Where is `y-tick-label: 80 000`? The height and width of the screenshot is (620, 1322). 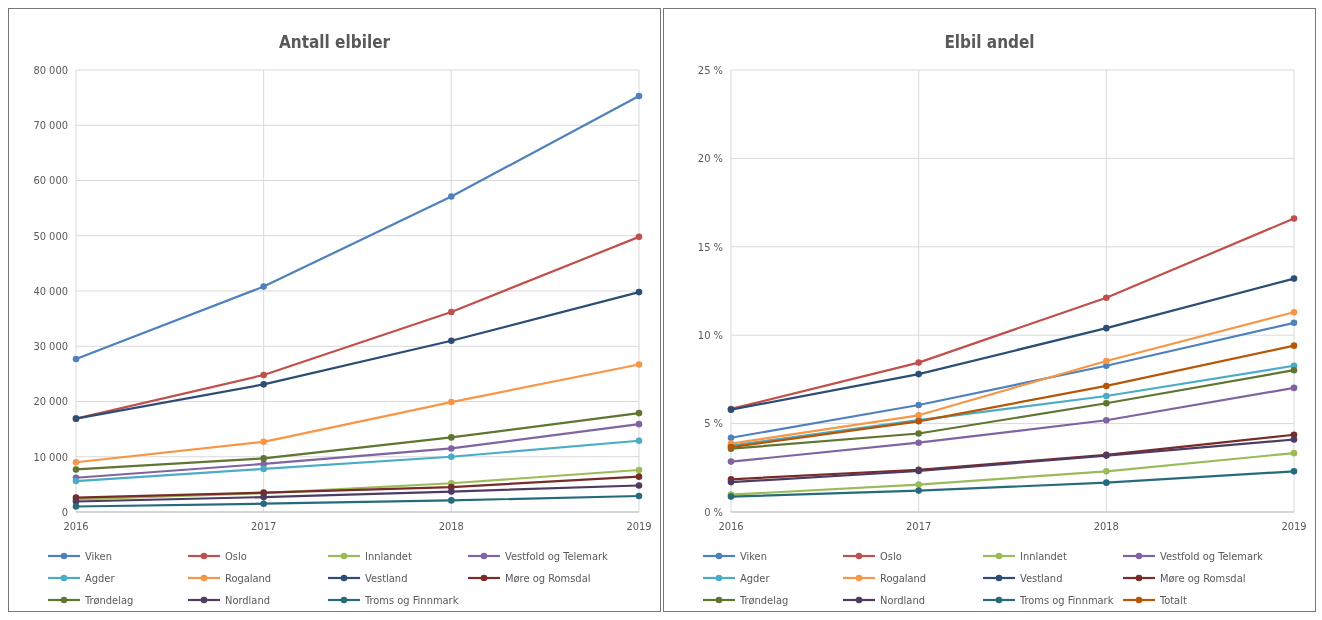 y-tick-label: 80 000 is located at coordinates (50, 70).